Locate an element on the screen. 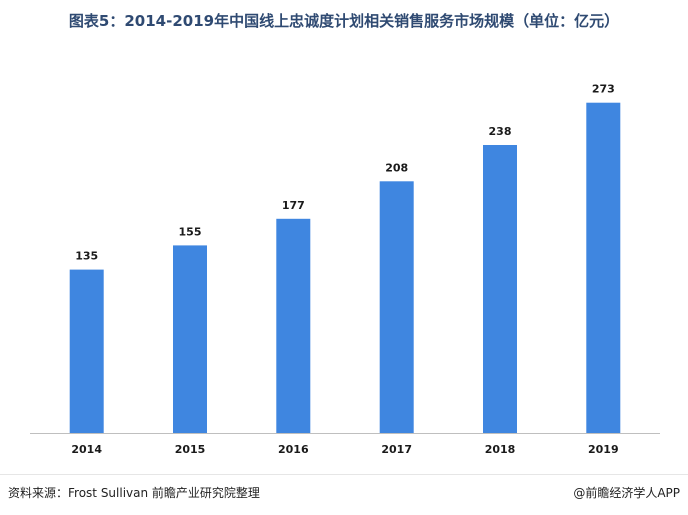  value-label-2014: 135 is located at coordinates (86, 256).